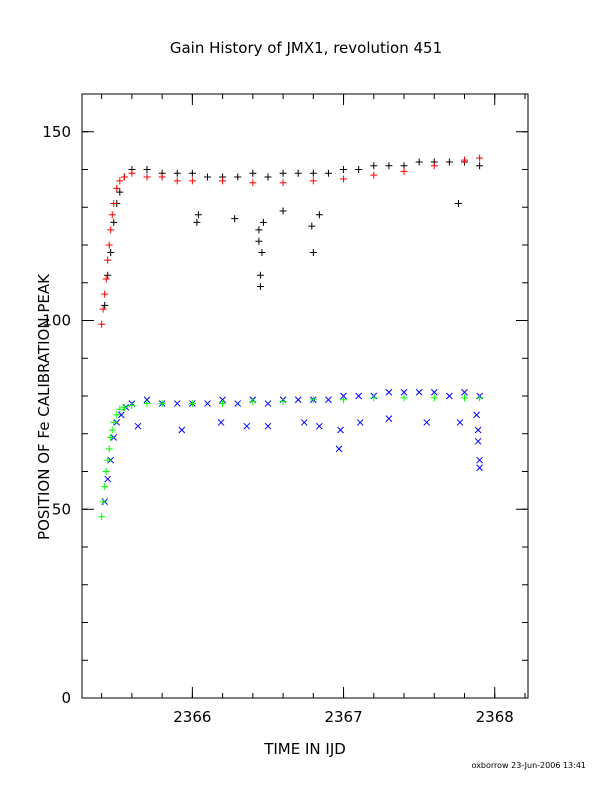 This screenshot has height=792, width=612. What do you see at coordinates (304, 749) in the screenshot?
I see `x-axis-title: TIME IN IJD` at bounding box center [304, 749].